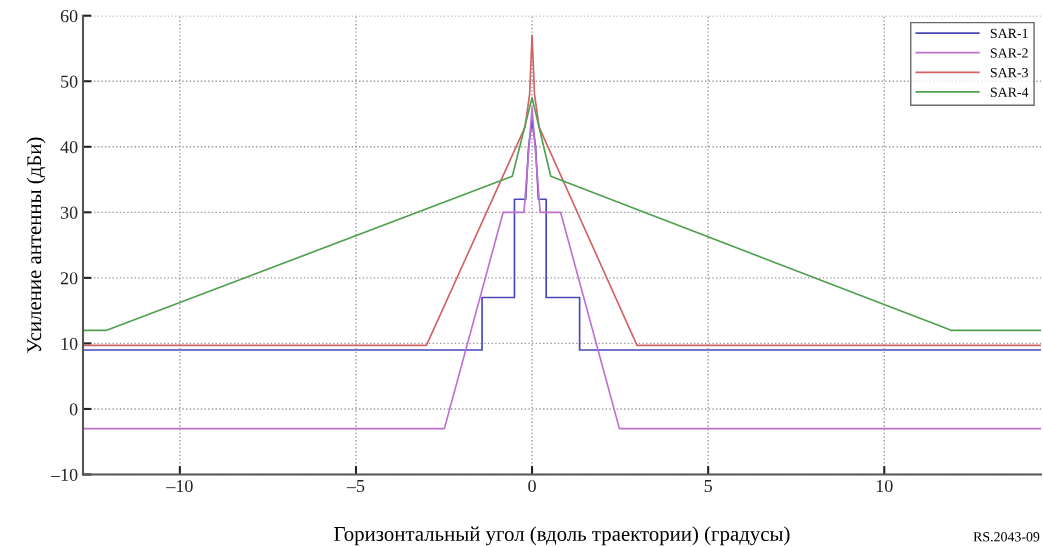 Image resolution: width=1043 pixels, height=547 pixels. Describe the element at coordinates (73, 409) in the screenshot. I see `y-tick-label: 0` at that location.